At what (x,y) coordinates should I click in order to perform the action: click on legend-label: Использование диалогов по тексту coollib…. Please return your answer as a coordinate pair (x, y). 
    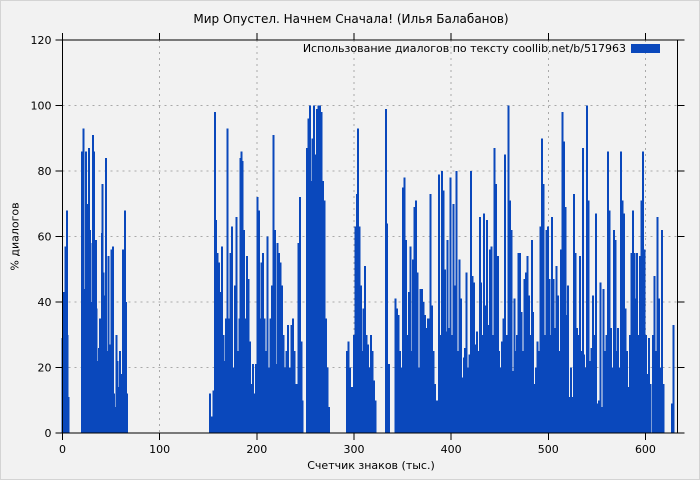
    Looking at the image, I should click on (464, 48).